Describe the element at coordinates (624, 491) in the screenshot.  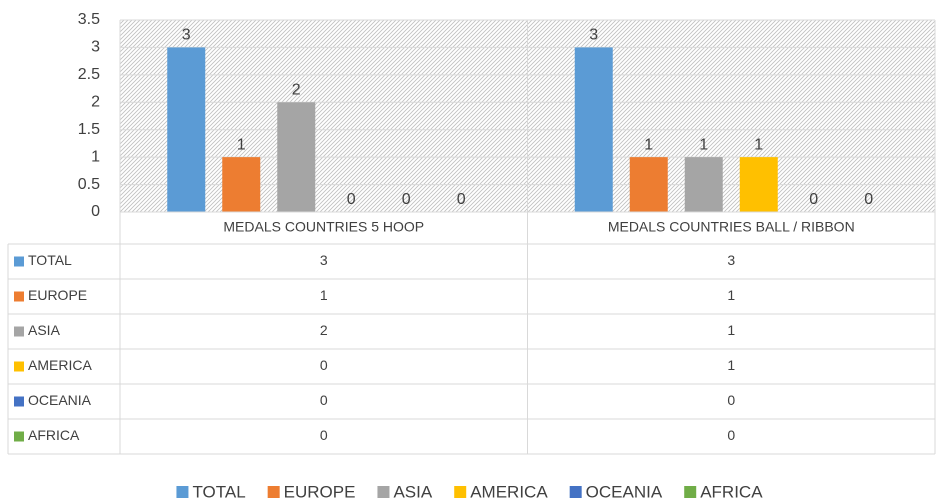
I see `legend-label: OCEANIA` at that location.